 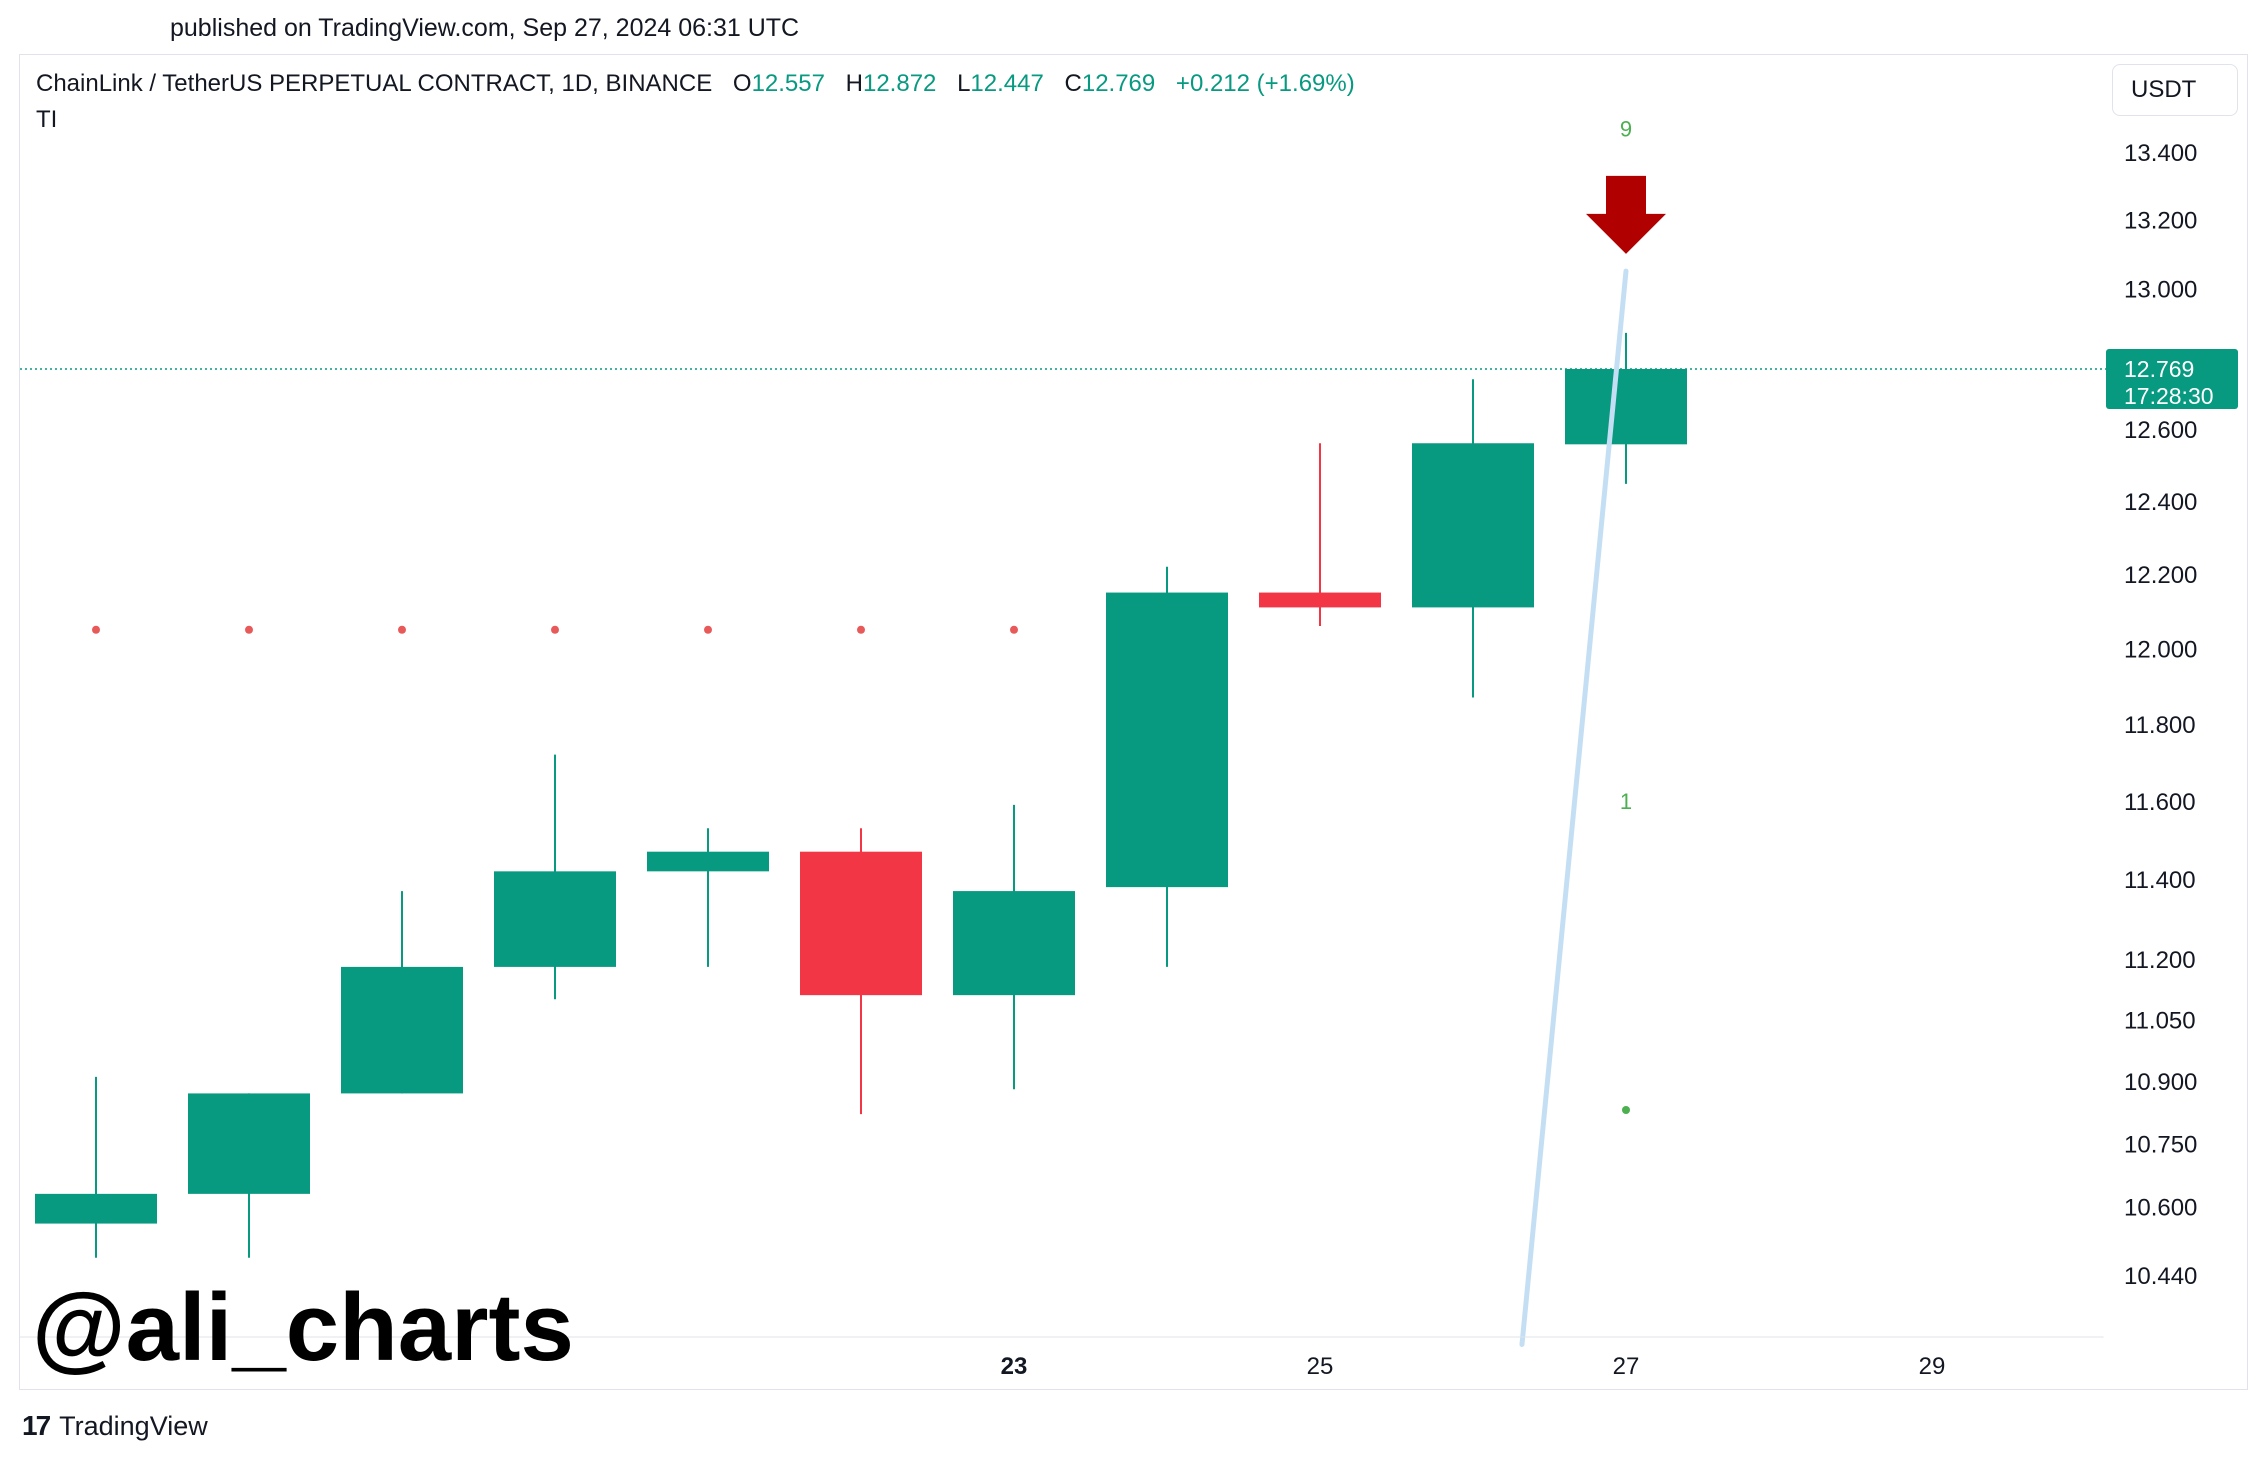 What do you see at coordinates (2160, 1208) in the screenshot?
I see `price-tick-label: 10.600` at bounding box center [2160, 1208].